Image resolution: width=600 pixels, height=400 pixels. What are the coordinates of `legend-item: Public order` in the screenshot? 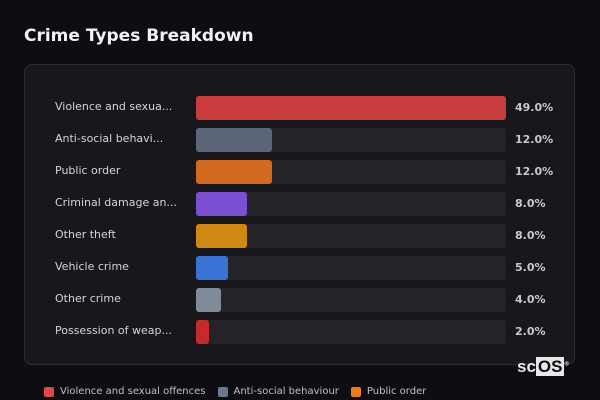 It's located at (388, 391).